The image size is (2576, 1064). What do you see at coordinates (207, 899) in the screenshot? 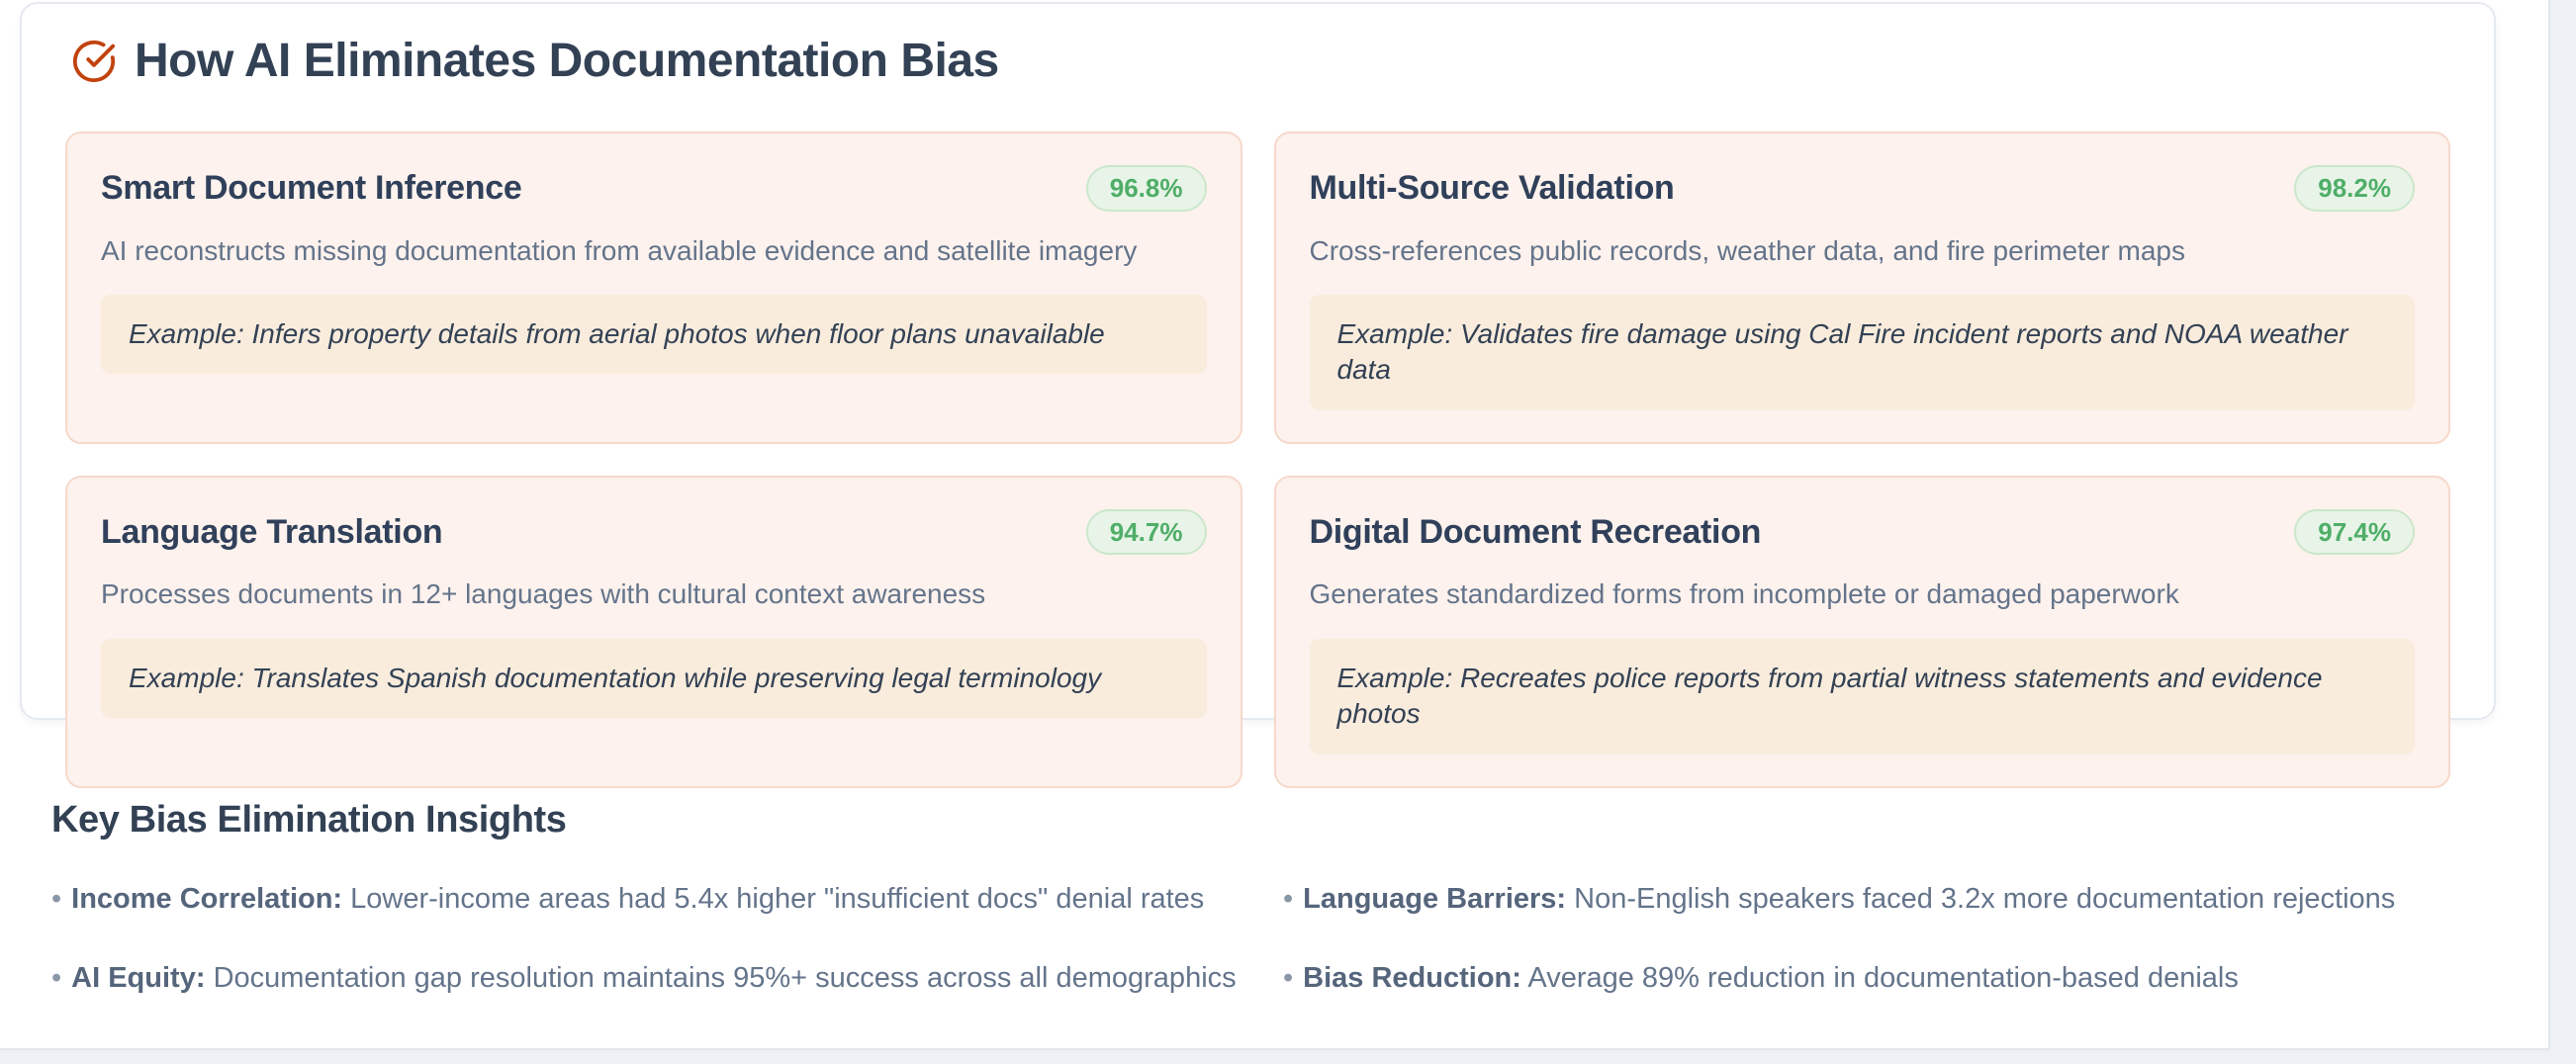
I see `insight-label: Income Correlation:` at bounding box center [207, 899].